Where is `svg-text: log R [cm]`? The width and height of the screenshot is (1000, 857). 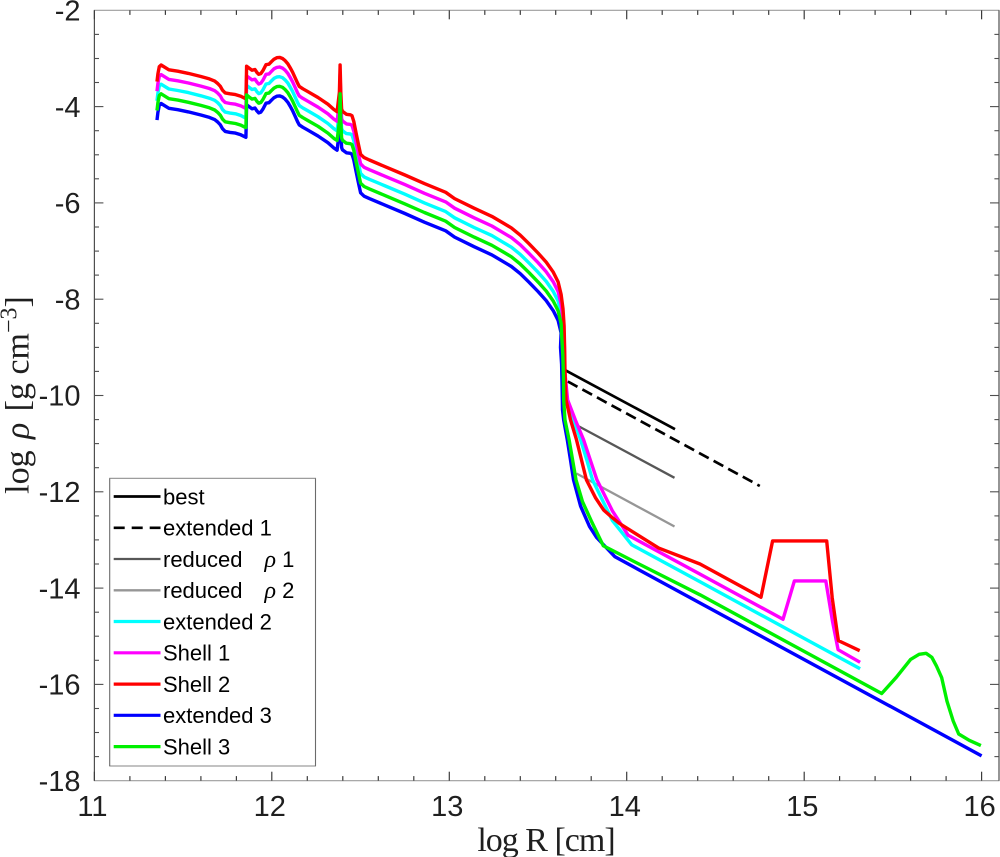 svg-text: log R [cm] is located at coordinates (545, 839).